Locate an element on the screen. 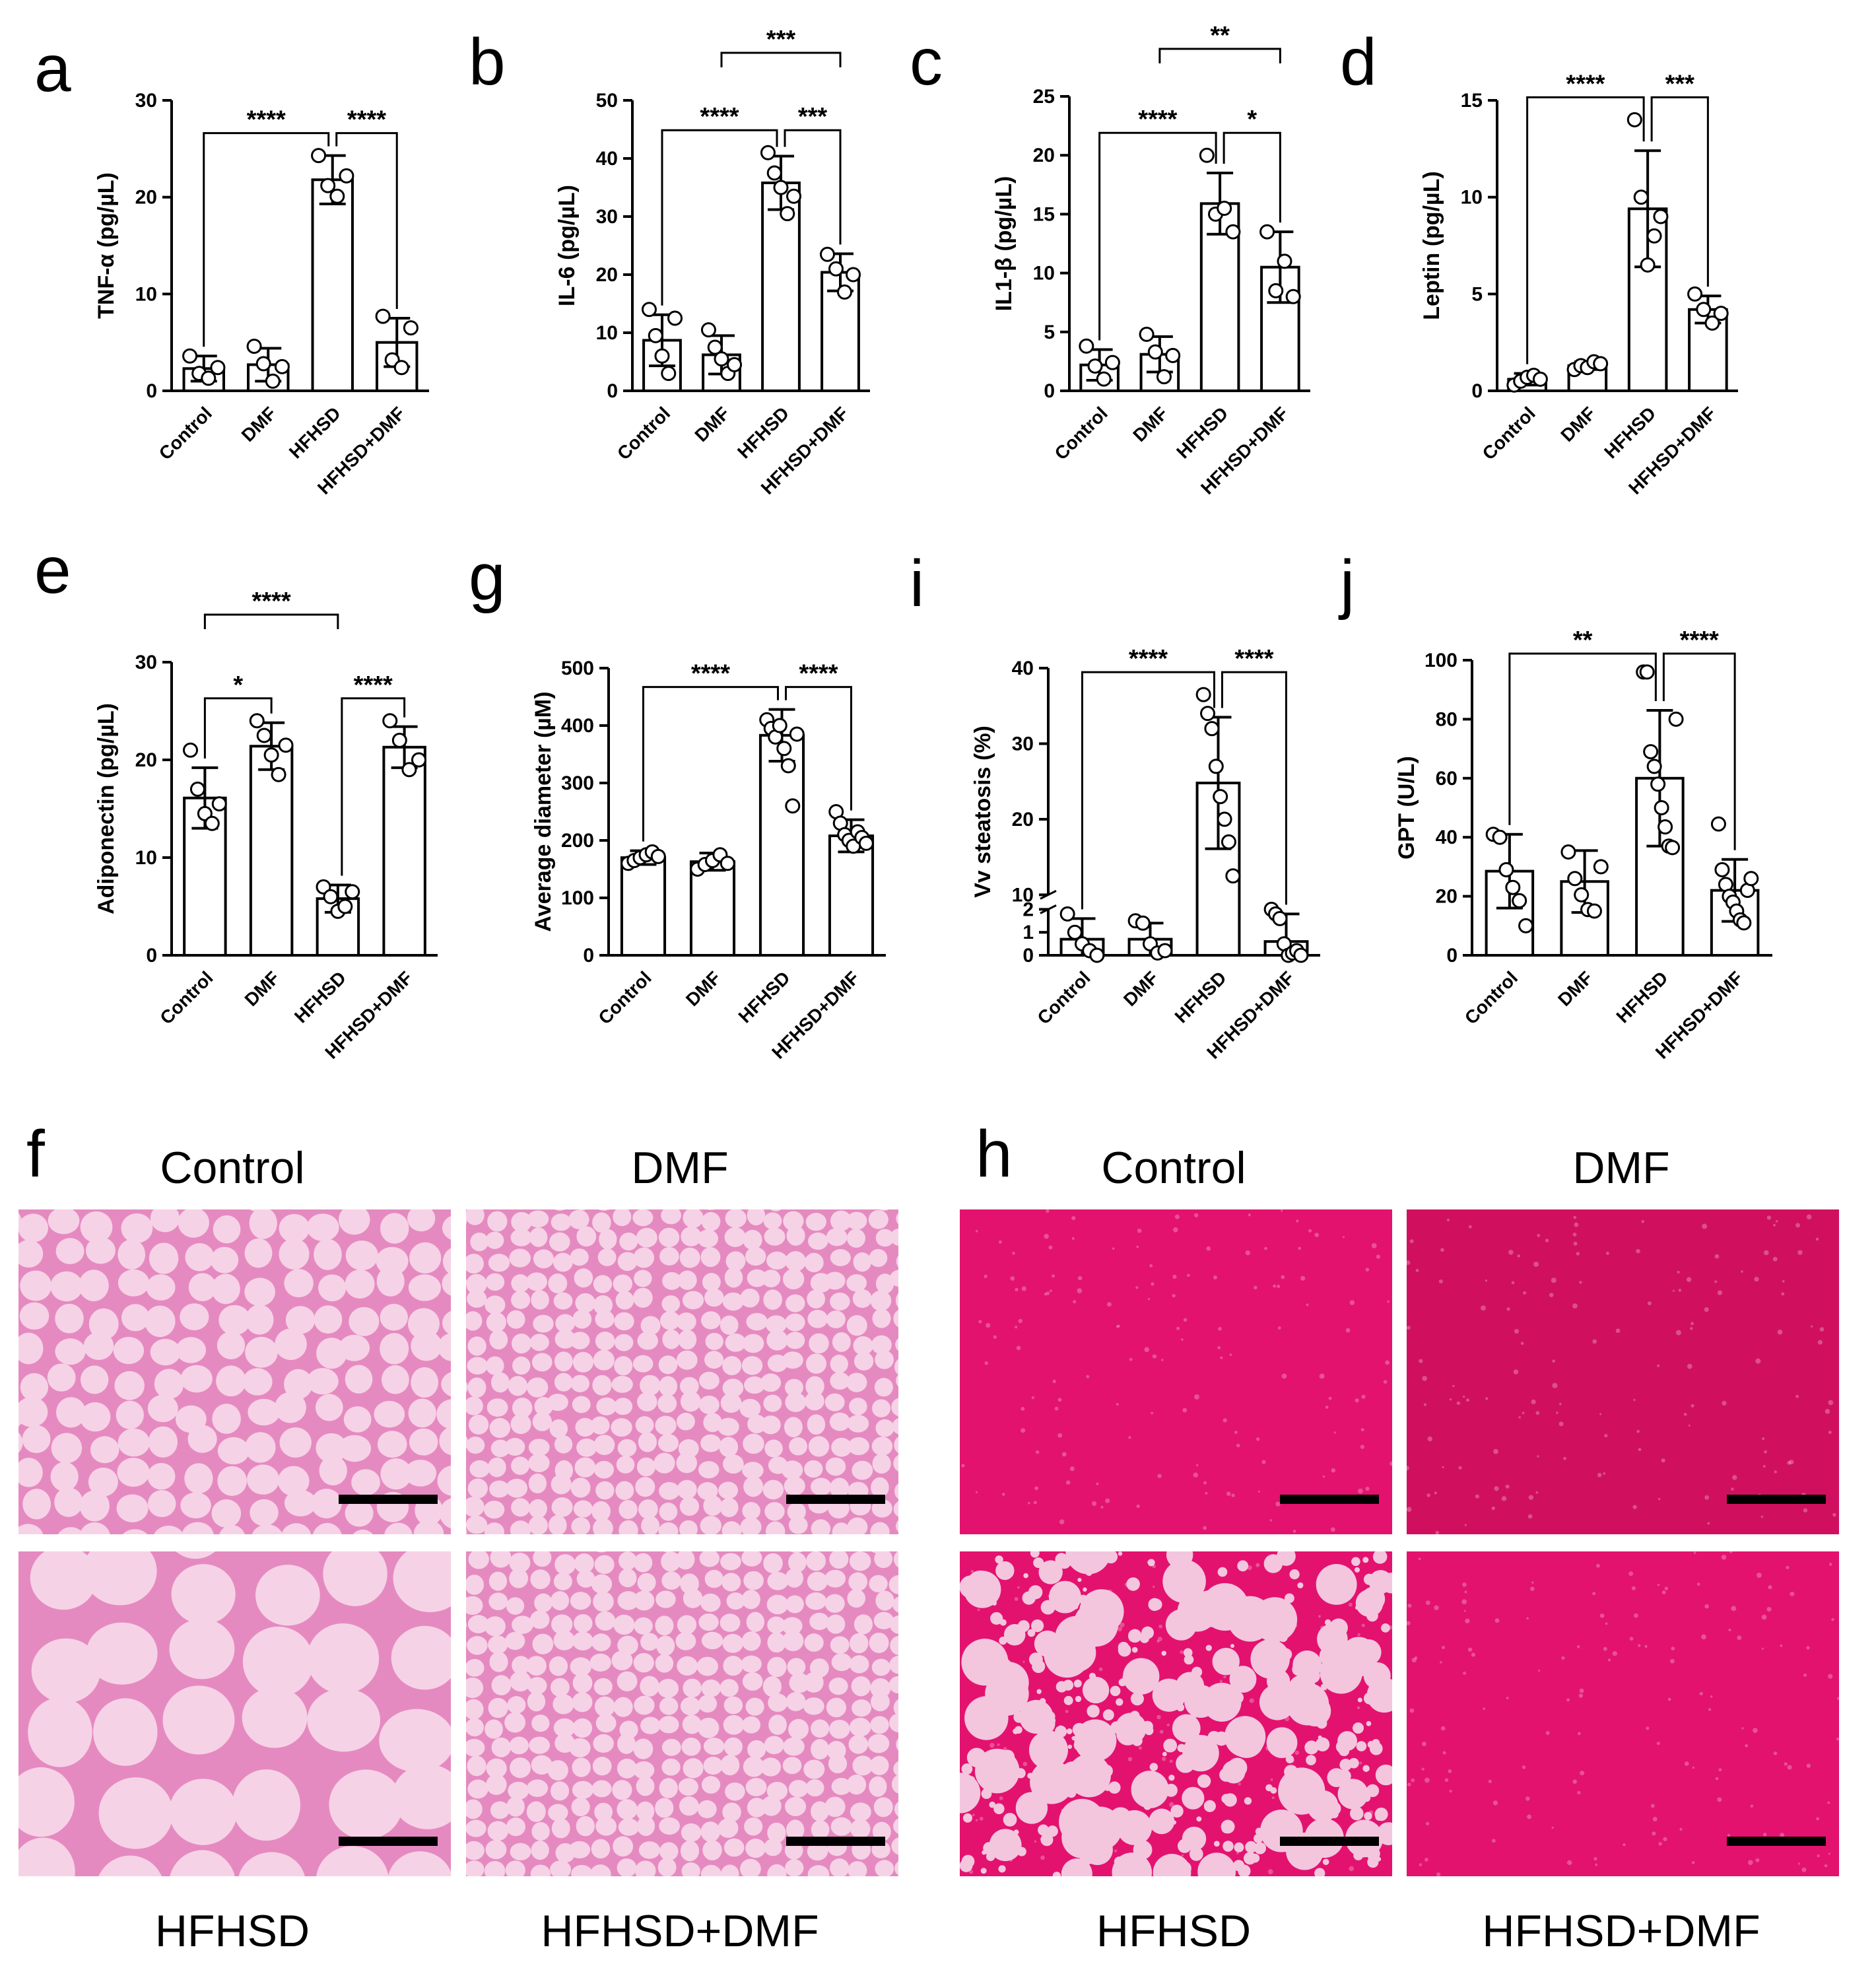  panel-letter: g is located at coordinates (487, 577).